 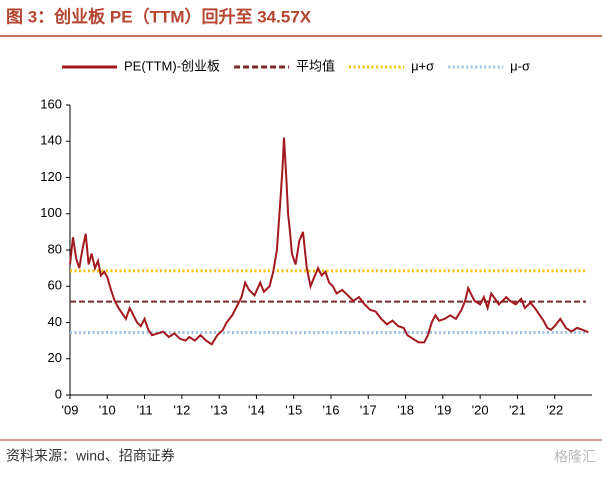 What do you see at coordinates (520, 65) in the screenshot?
I see `legend-label: μ-σ` at bounding box center [520, 65].